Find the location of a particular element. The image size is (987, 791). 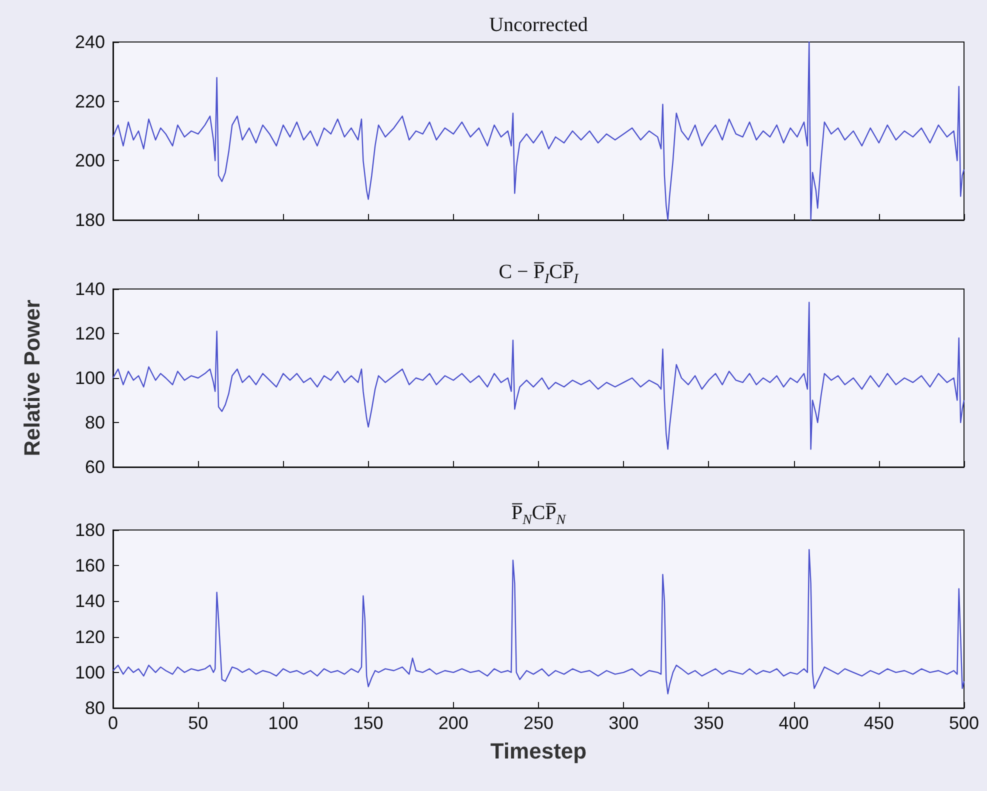

x-tick-label: 450 is located at coordinates (879, 723).